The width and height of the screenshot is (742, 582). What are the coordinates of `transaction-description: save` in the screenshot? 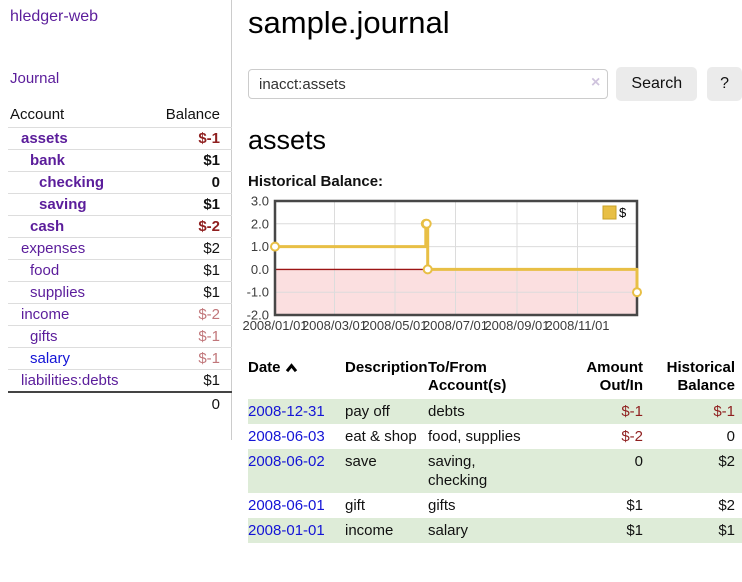 It's located at (361, 461).